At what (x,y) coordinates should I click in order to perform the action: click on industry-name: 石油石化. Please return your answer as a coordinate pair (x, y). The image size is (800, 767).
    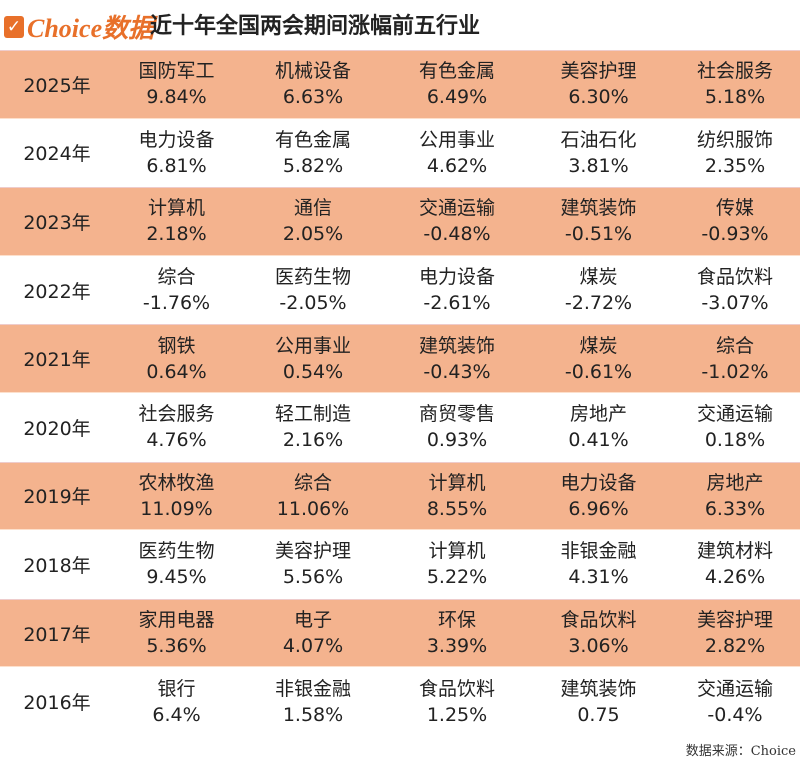
    Looking at the image, I should click on (598, 139).